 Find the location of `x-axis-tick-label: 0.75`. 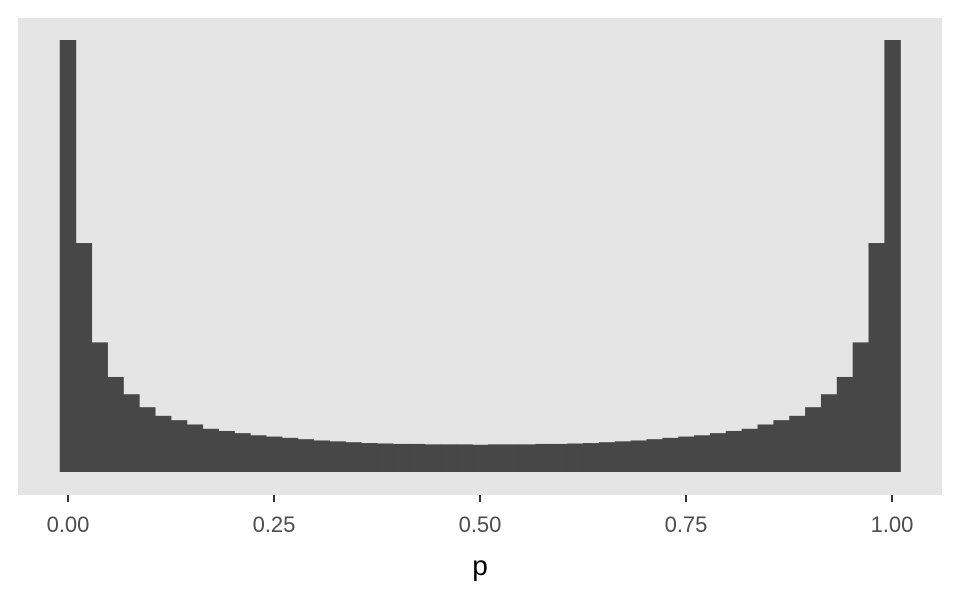

x-axis-tick-label: 0.75 is located at coordinates (686, 524).